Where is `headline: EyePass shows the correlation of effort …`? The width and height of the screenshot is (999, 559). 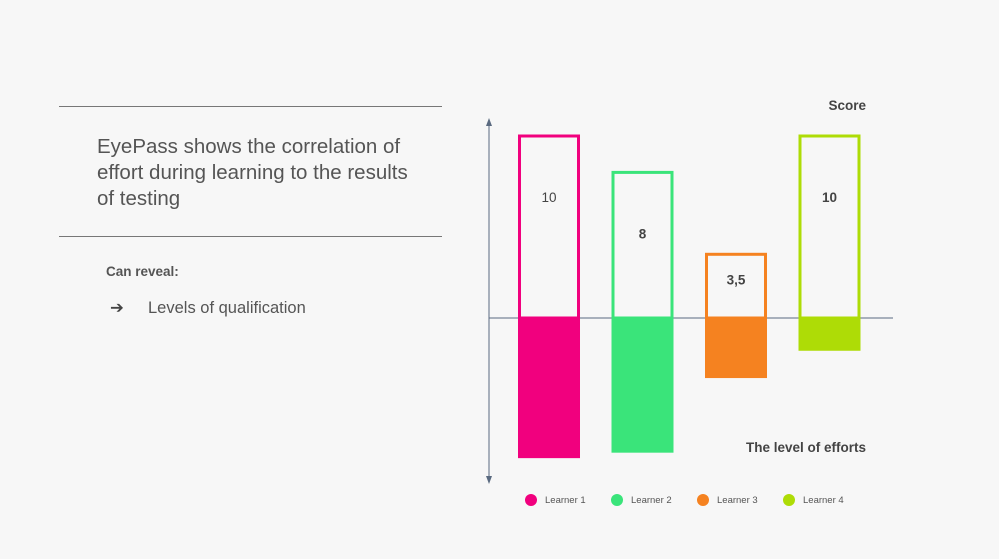
headline: EyePass shows the correlation of effort … is located at coordinates (252, 172).